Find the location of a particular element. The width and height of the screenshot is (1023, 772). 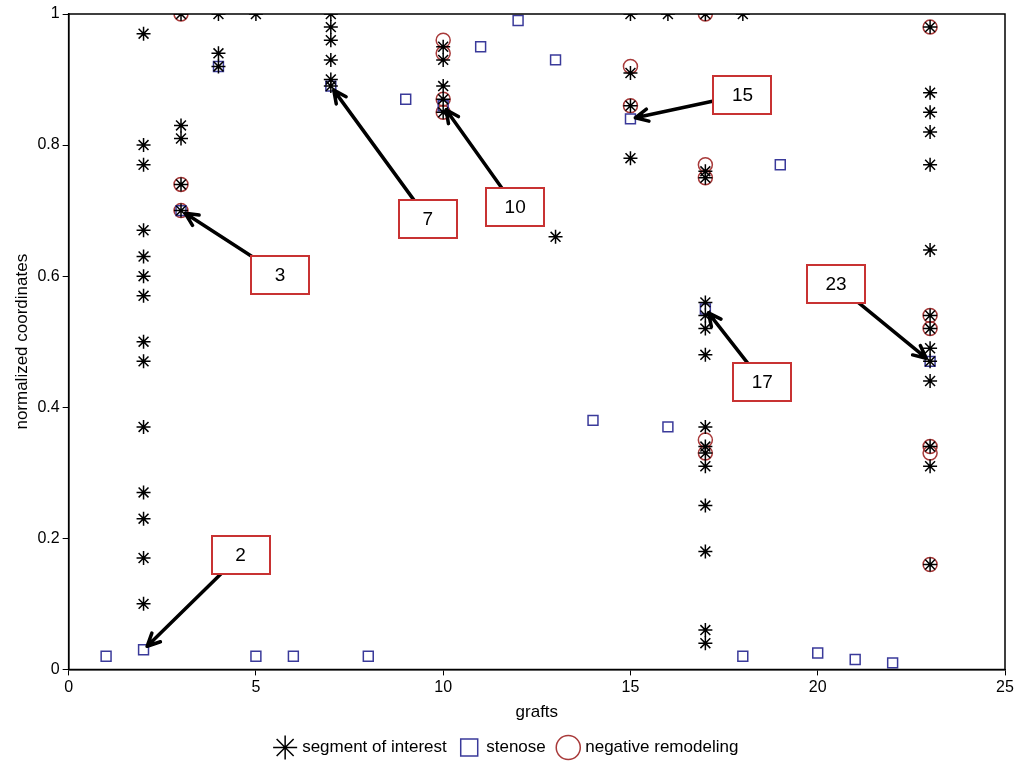

y-tick-label: 0.2 is located at coordinates (48, 537).